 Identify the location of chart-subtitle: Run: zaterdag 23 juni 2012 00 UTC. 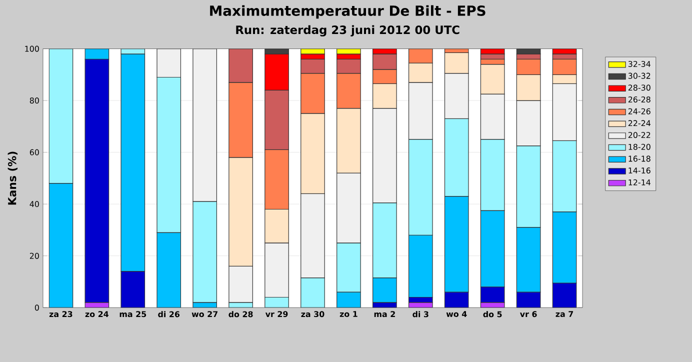
(348, 30).